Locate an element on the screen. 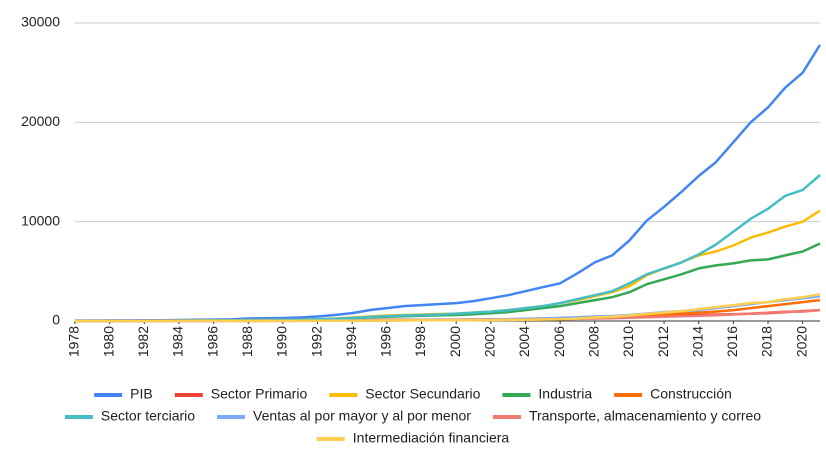 The width and height of the screenshot is (826, 449). legend-item: Ventas al por mayor y al por menor is located at coordinates (344, 416).